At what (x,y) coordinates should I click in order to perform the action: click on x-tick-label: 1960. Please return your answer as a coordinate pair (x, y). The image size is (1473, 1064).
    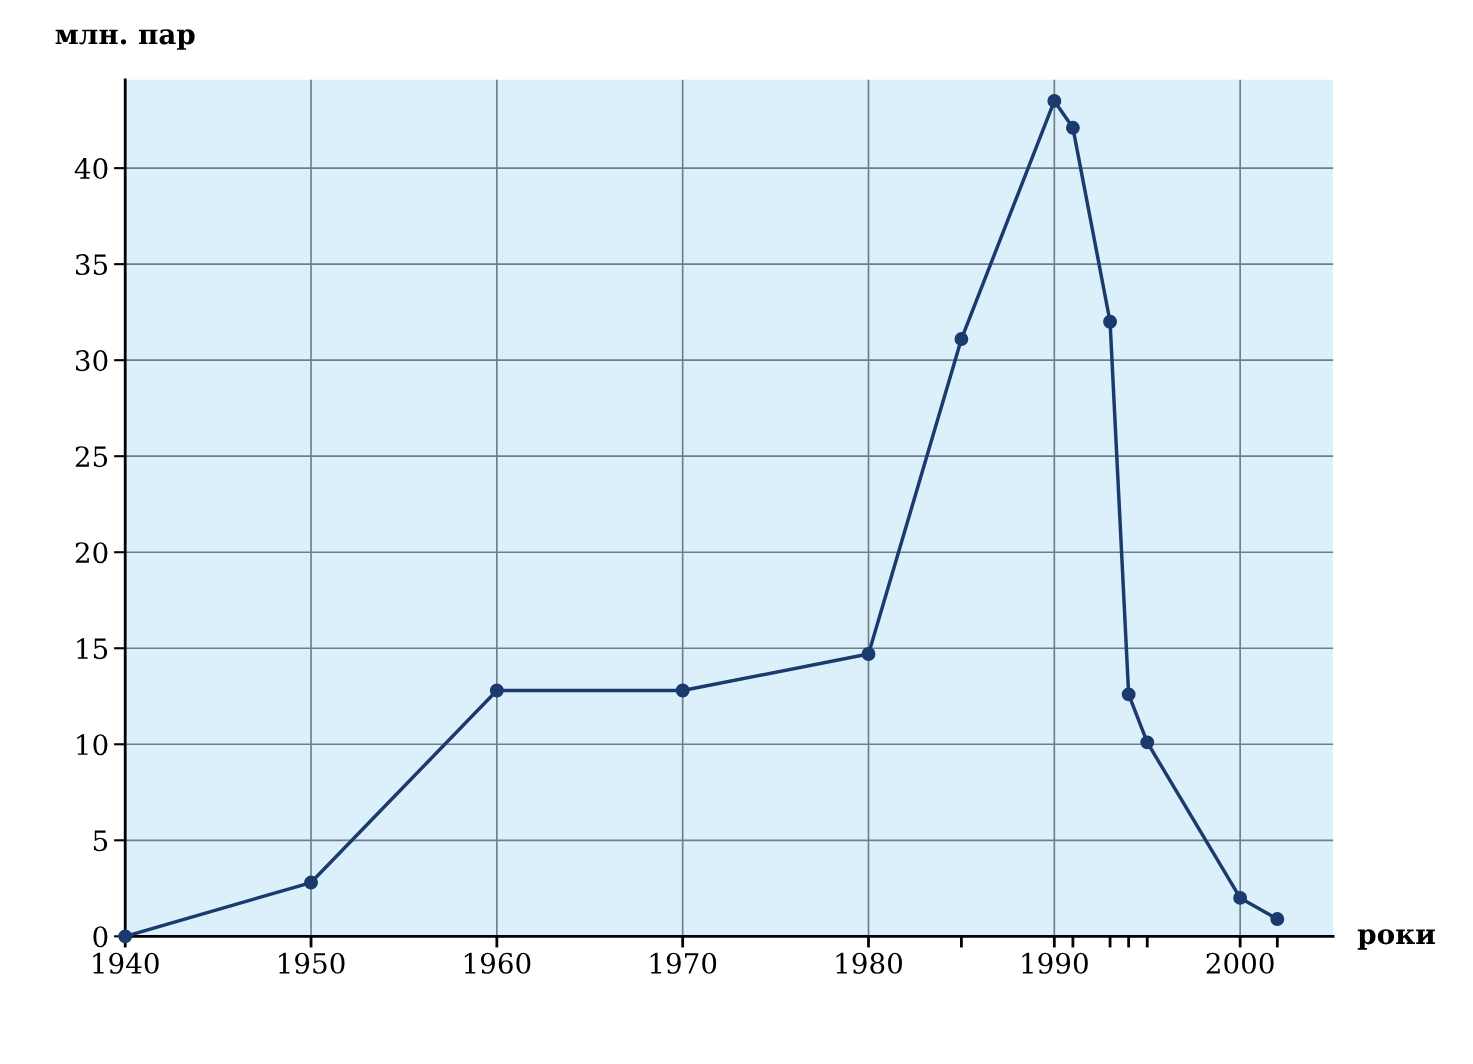
    Looking at the image, I should click on (497, 963).